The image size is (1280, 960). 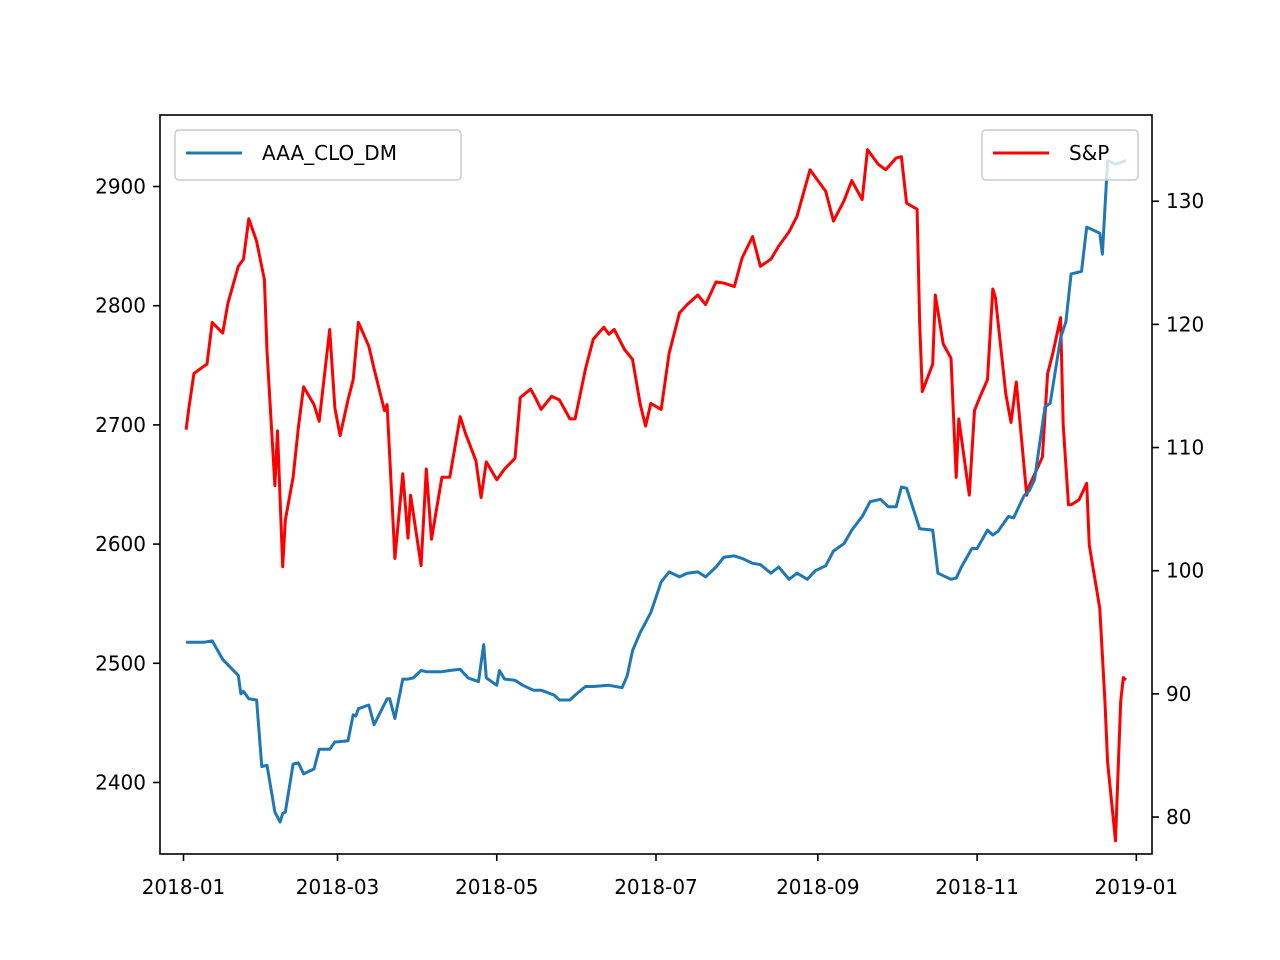 What do you see at coordinates (127, 484) in the screenshot?
I see `left-y-axis: 2400 2500 2600 2700 2800 2900` at bounding box center [127, 484].